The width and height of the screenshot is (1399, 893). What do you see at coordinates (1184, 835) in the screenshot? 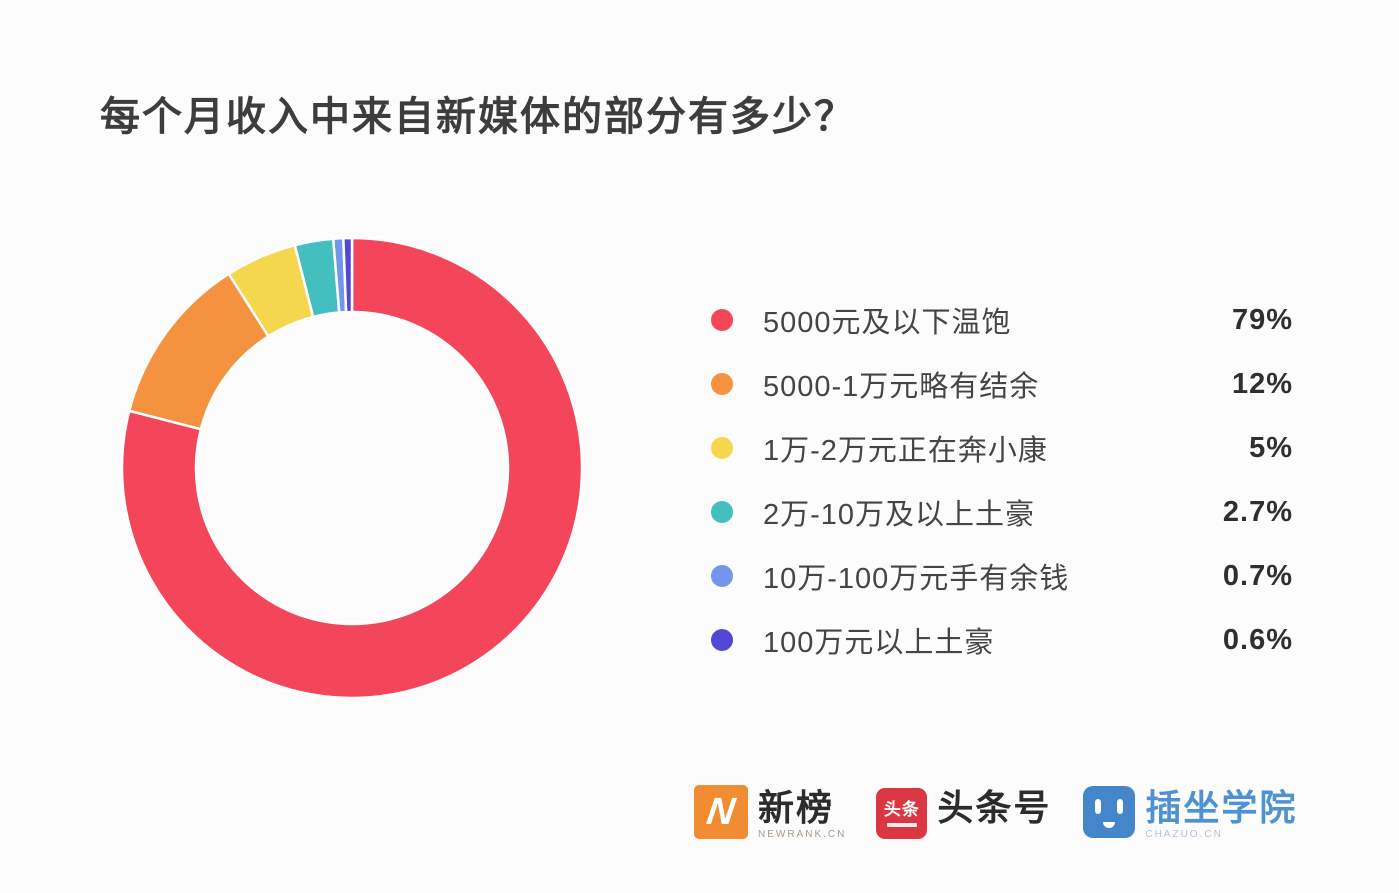
I see `chazuo-logo-subtitle: CHAZUO.CN` at bounding box center [1184, 835].